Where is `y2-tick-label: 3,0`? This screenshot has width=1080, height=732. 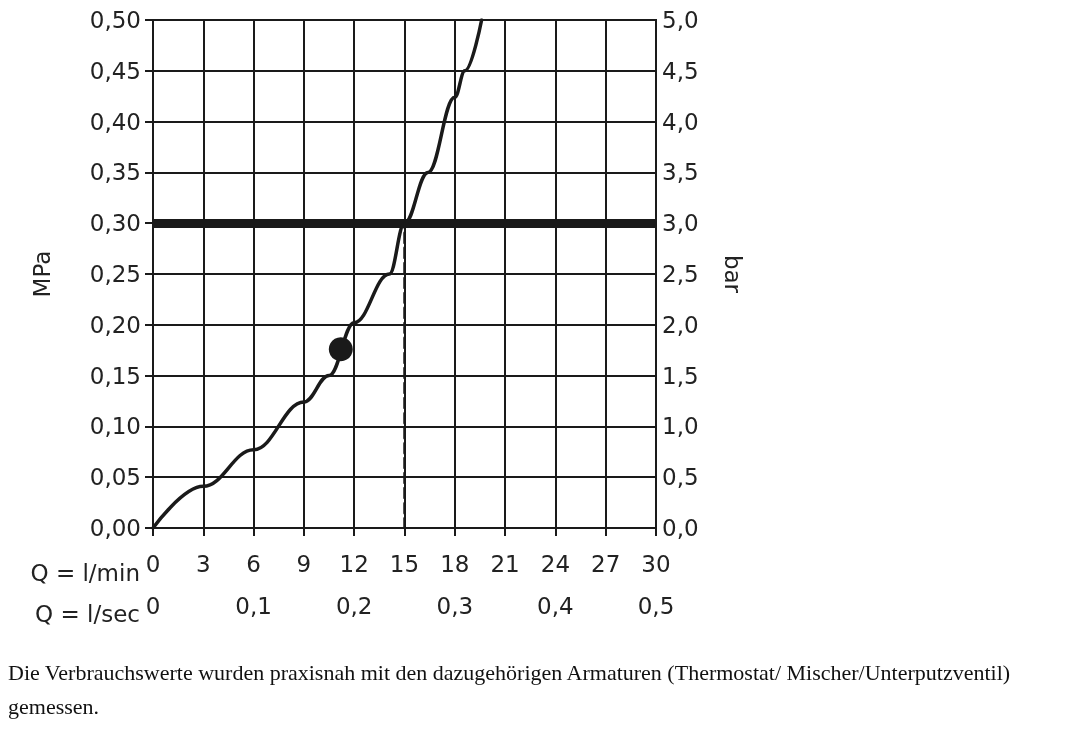
y2-tick-label: 3,0 is located at coordinates (680, 223).